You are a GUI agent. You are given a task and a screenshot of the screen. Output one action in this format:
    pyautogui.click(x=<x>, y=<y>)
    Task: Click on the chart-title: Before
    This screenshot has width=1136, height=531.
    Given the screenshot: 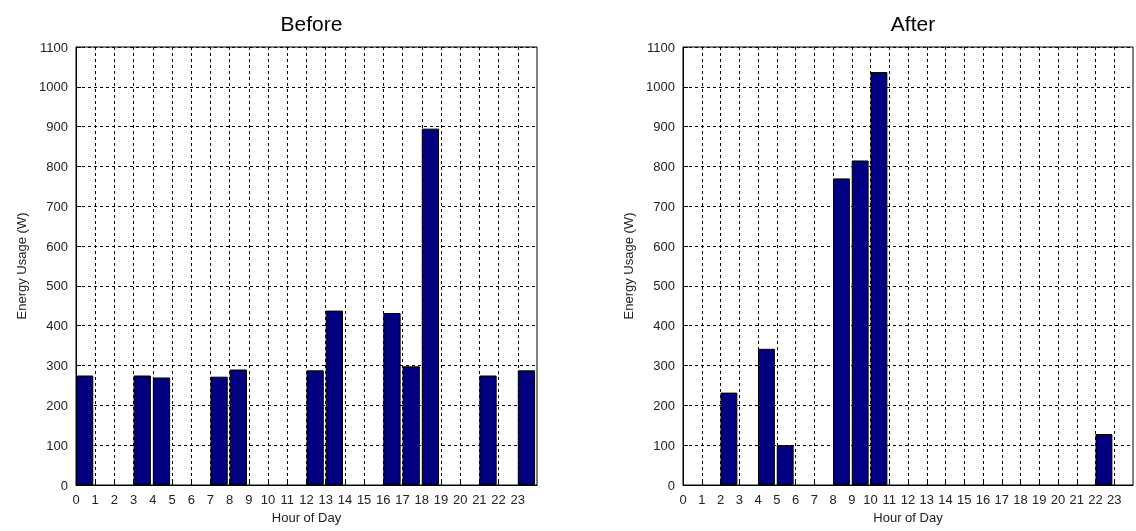 What is the action you would take?
    pyautogui.click(x=311, y=23)
    